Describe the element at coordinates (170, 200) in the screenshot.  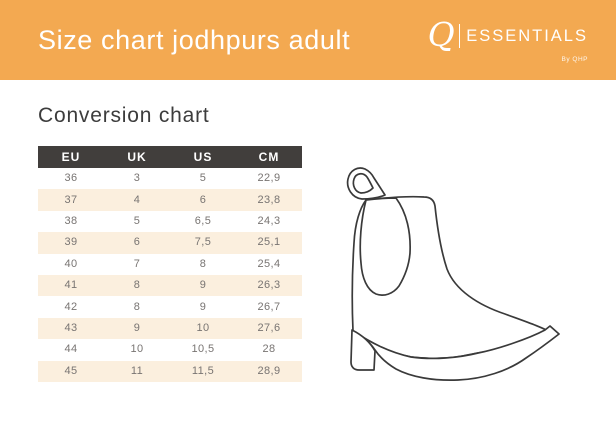
I see `table-row: 37 4 6 23,8` at that location.